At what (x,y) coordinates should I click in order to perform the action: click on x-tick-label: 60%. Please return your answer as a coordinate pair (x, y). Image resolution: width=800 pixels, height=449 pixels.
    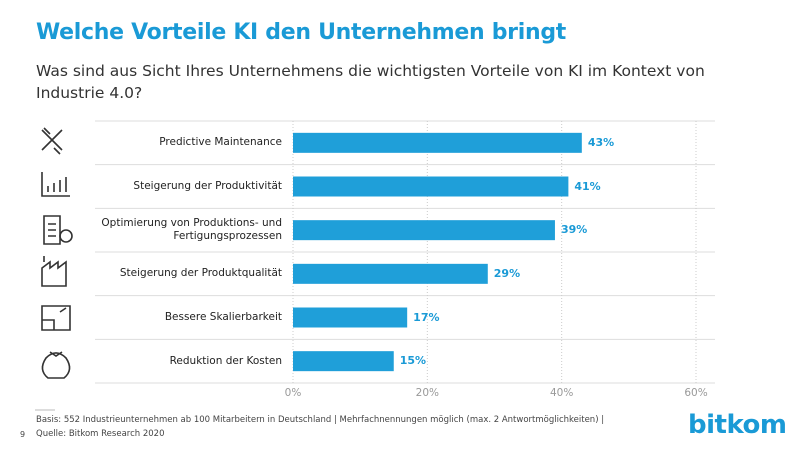
    Looking at the image, I should click on (696, 393).